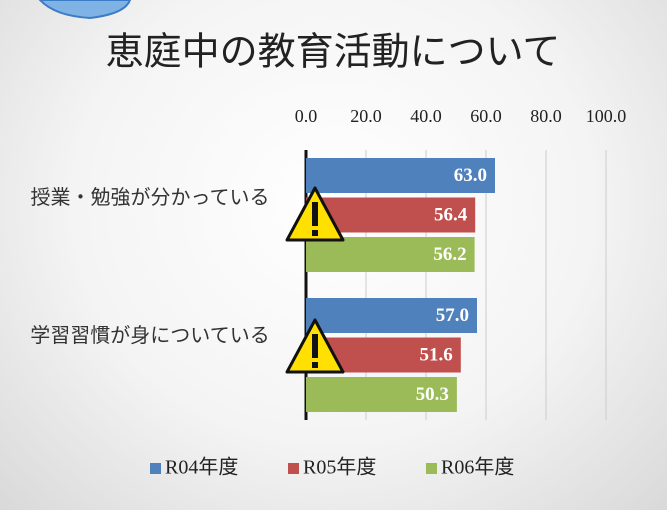  I want to click on x-tick-label: 100.0, so click(606, 116).